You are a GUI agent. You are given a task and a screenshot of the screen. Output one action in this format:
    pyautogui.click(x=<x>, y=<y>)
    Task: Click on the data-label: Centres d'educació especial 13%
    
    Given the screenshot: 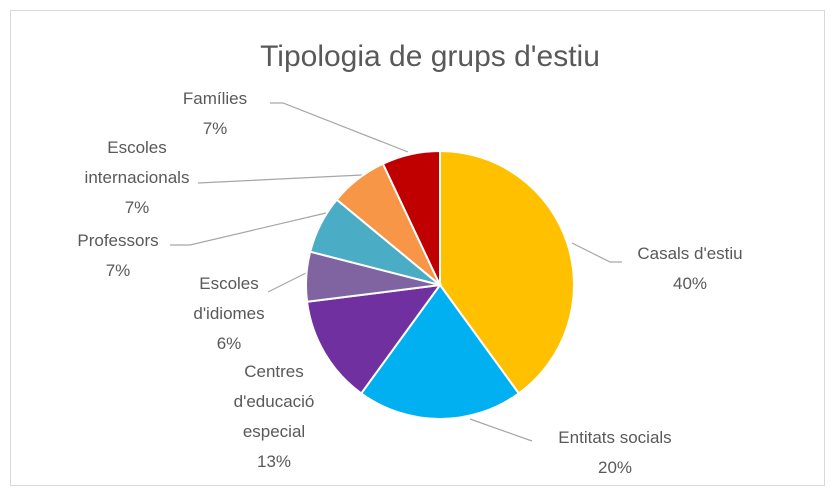 What is the action you would take?
    pyautogui.click(x=274, y=417)
    